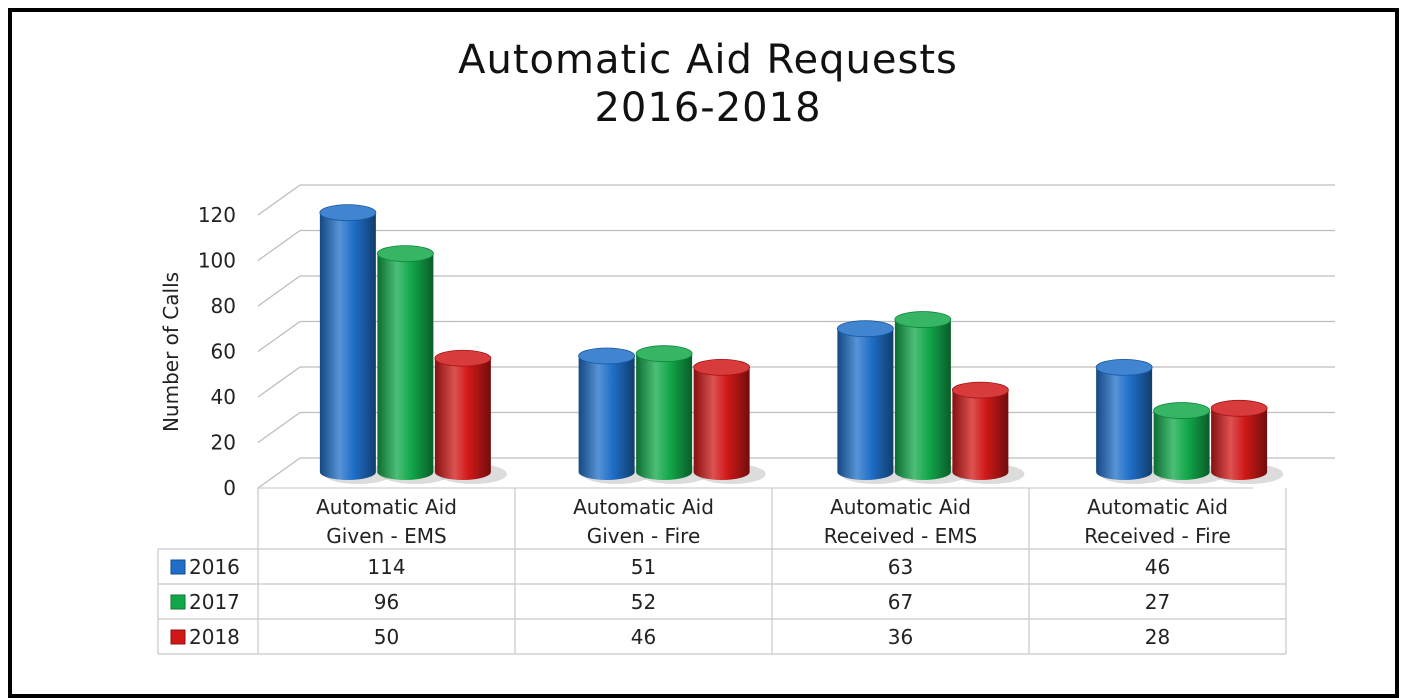 This screenshot has height=698, width=1415. What do you see at coordinates (386, 602) in the screenshot?
I see `data-label-2017-1: 96` at bounding box center [386, 602].